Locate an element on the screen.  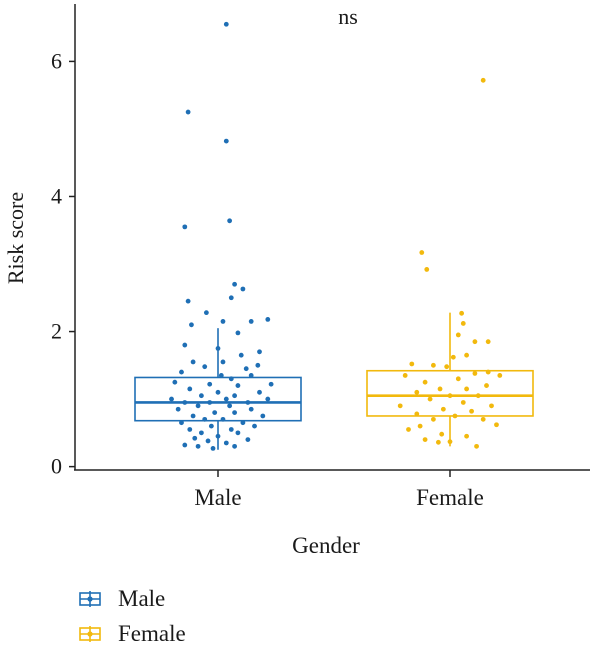
legend-label-female: Female is located at coordinates (152, 633).